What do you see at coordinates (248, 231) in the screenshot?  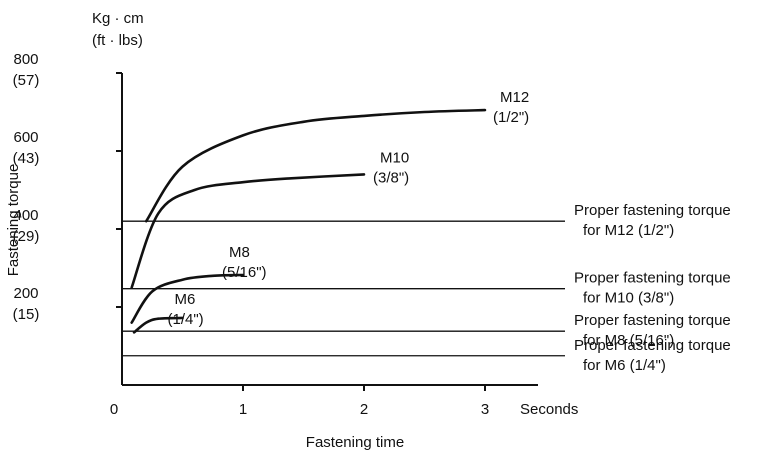 I see `curve-m10` at bounding box center [248, 231].